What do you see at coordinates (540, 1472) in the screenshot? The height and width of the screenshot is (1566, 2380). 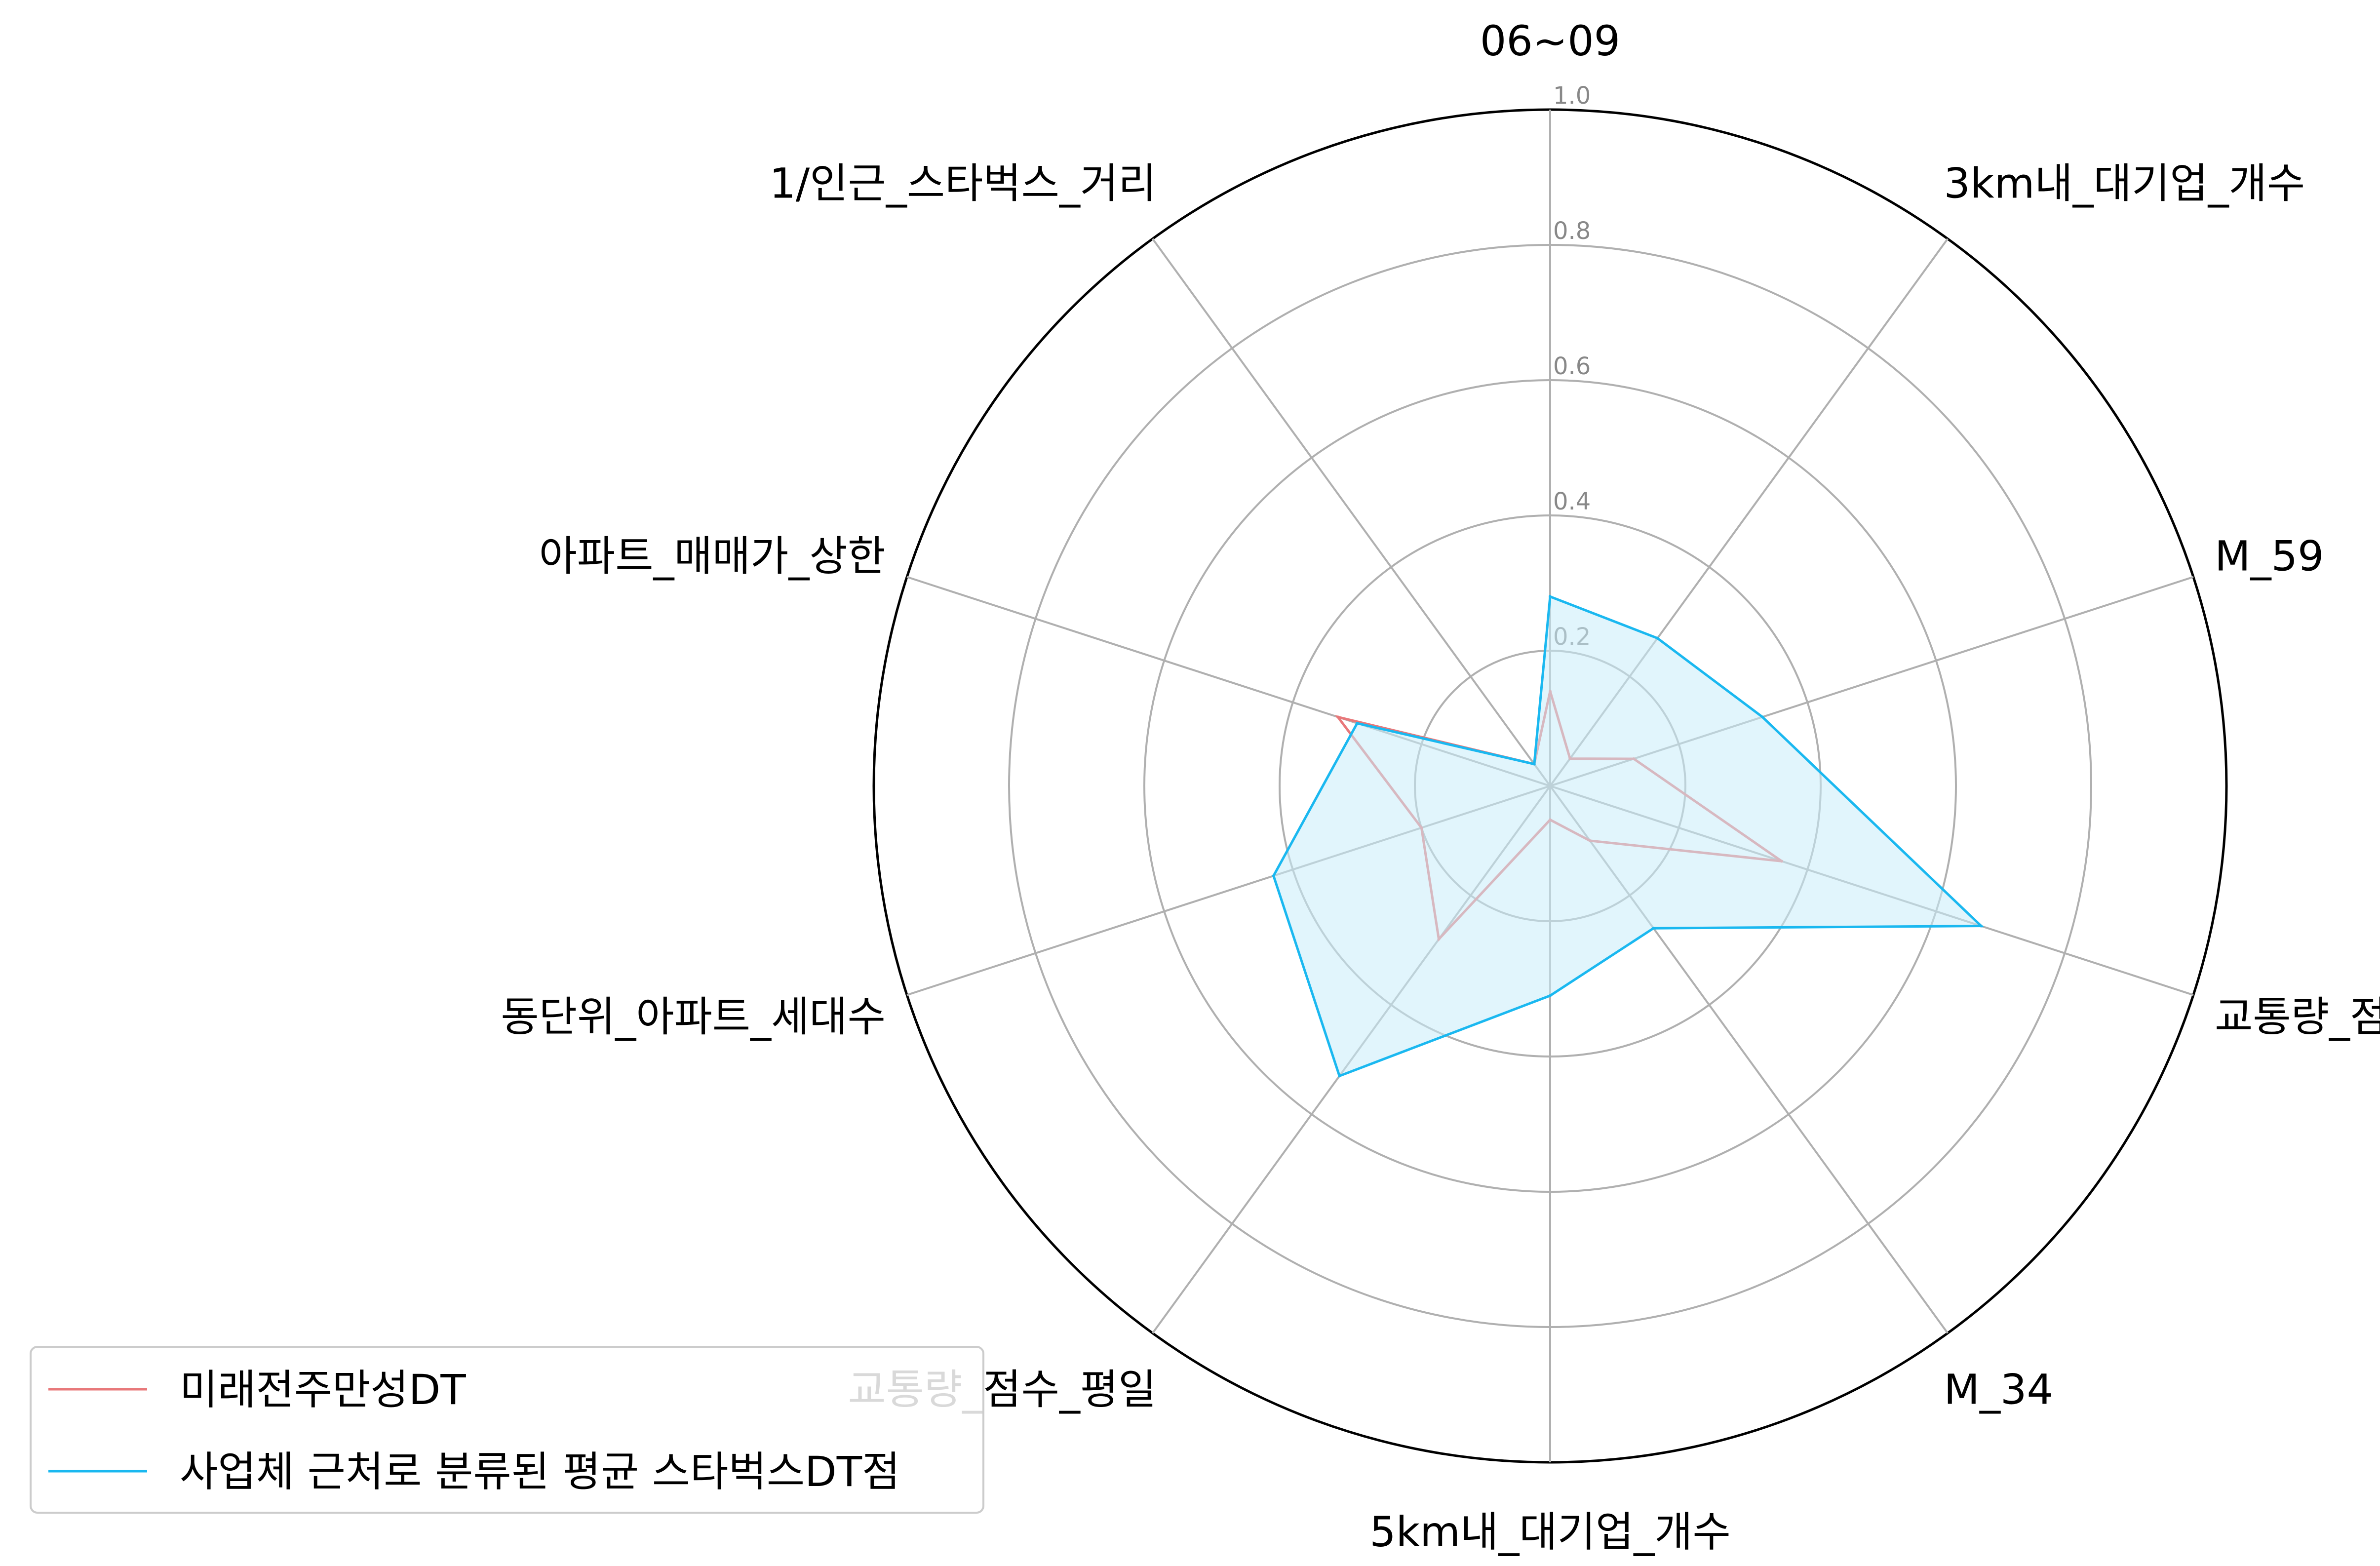 I see `legend-label-1: 사업체 근처로 분류된 평균 스타벅스DT점` at bounding box center [540, 1472].